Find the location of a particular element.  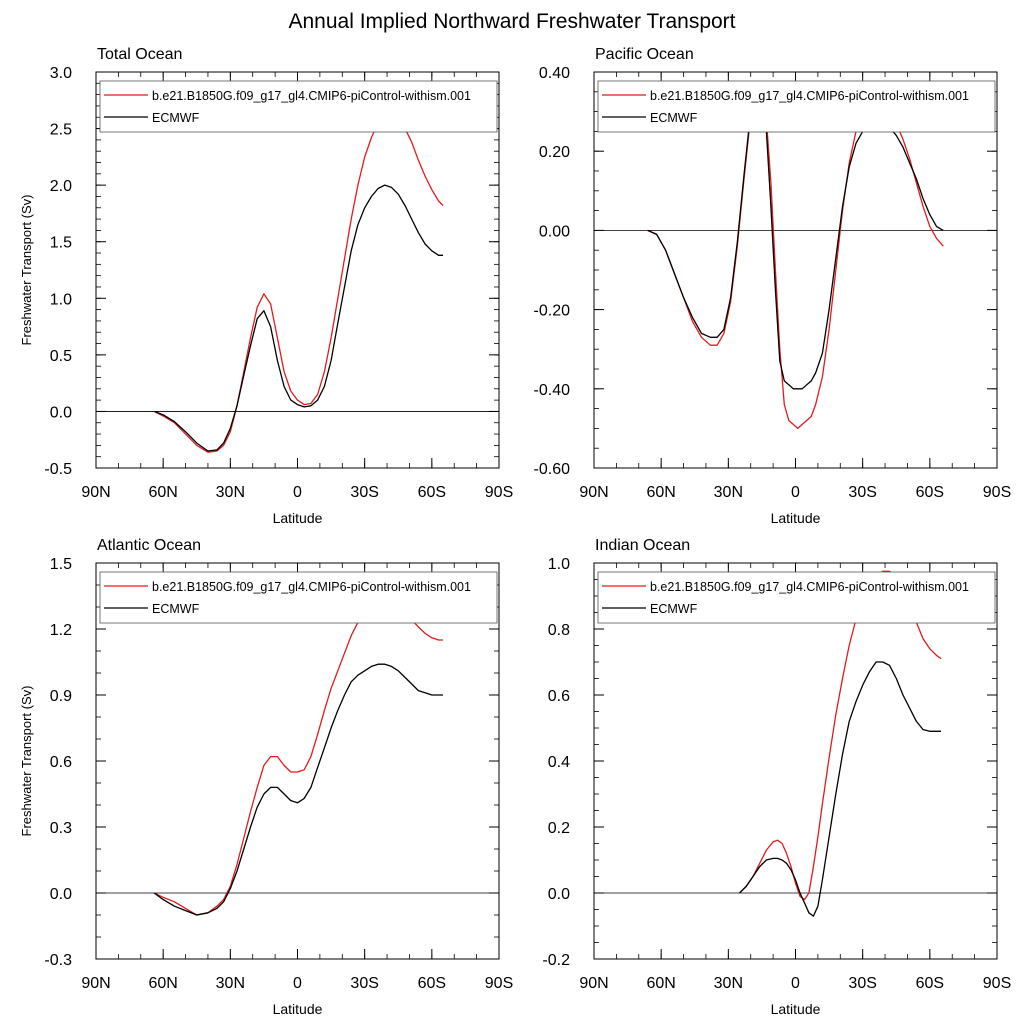

y-tick-label: 3.0 is located at coordinates (61, 73).